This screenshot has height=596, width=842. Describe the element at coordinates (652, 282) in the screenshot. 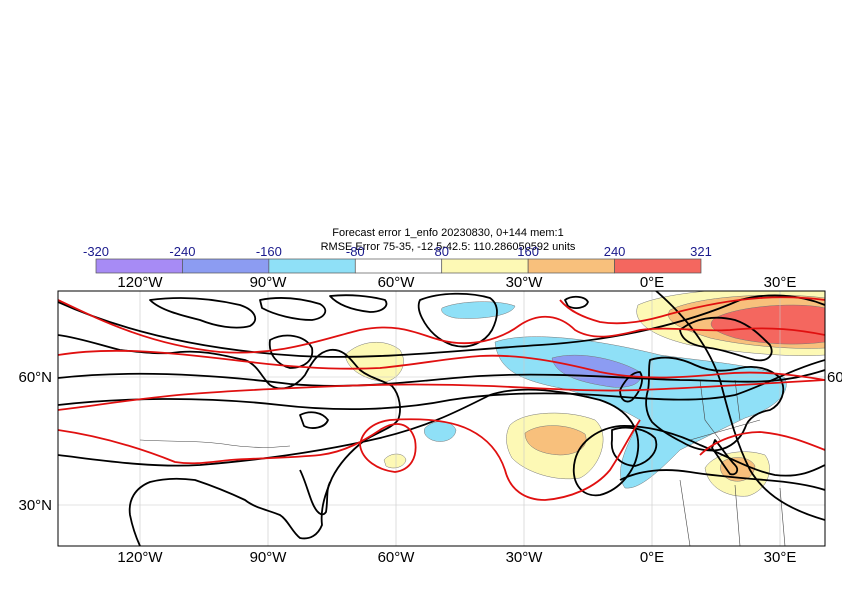

I see `x-tick-top-4: 0°E` at that location.